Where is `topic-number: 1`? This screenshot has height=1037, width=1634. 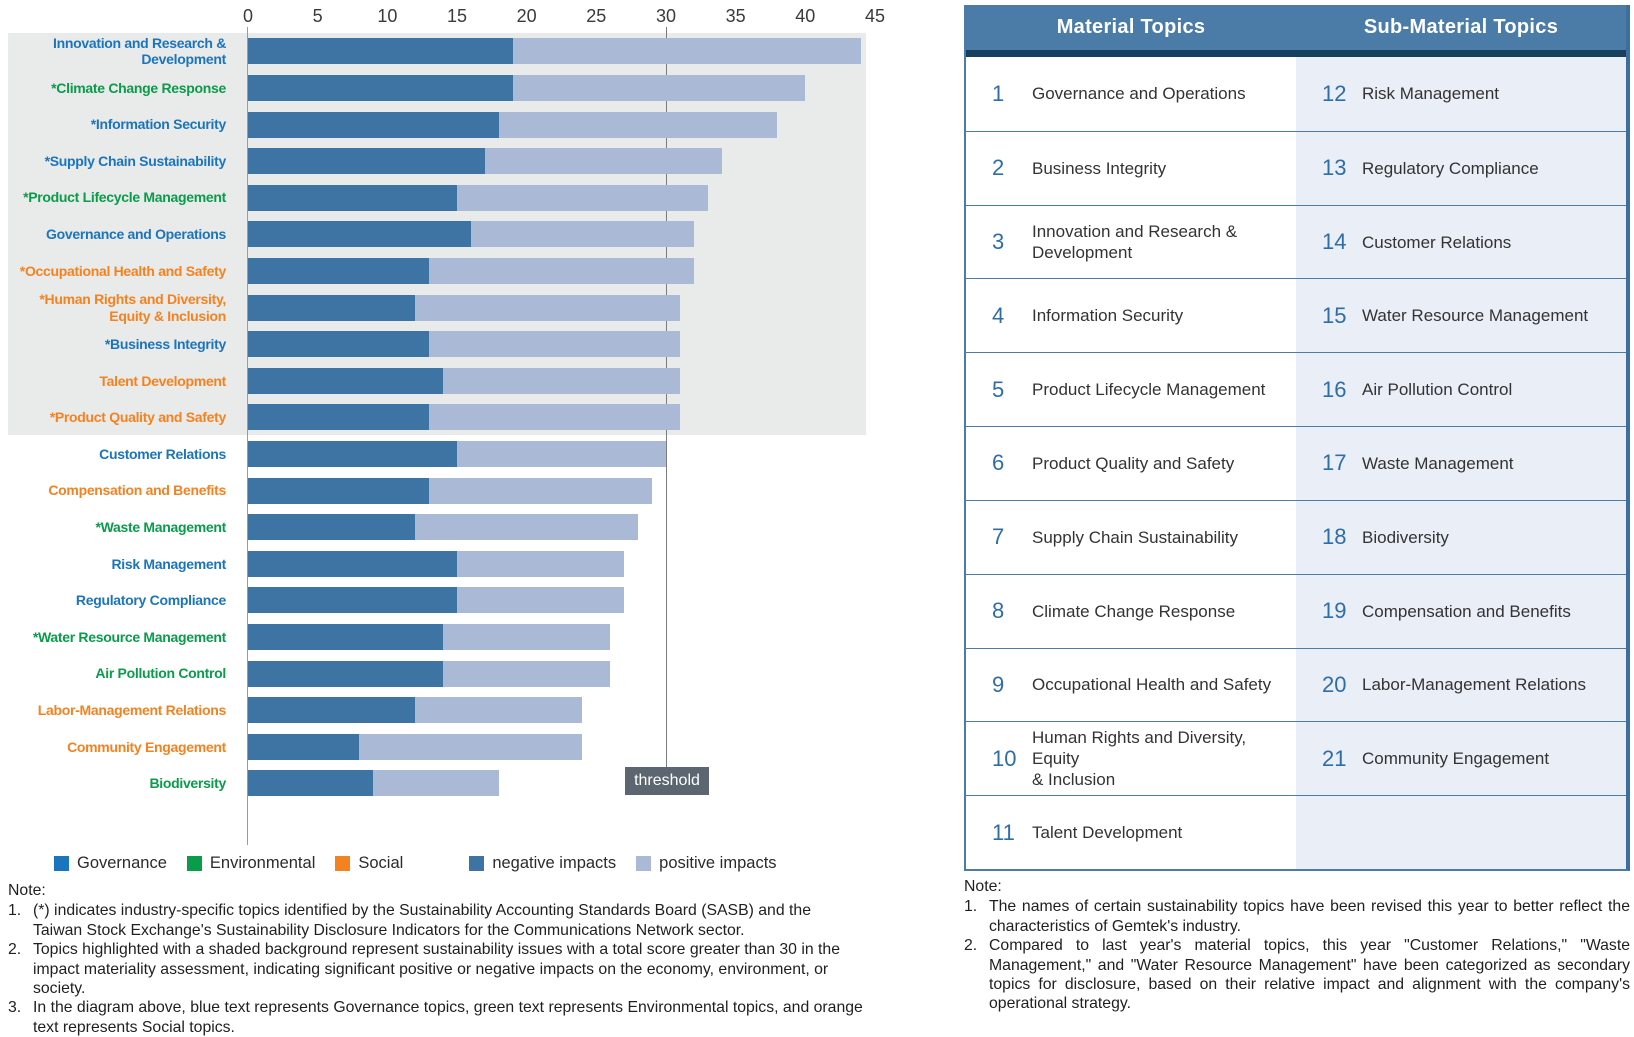
topic-number: 1 is located at coordinates (998, 93).